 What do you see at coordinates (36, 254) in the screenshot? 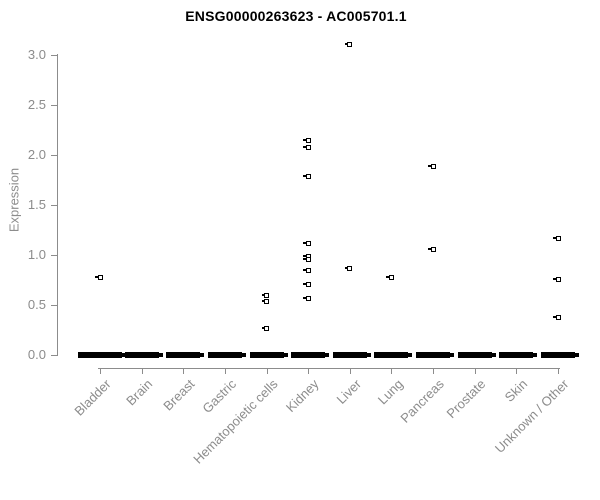
I see `y-tick-label: 1.0` at bounding box center [36, 254].